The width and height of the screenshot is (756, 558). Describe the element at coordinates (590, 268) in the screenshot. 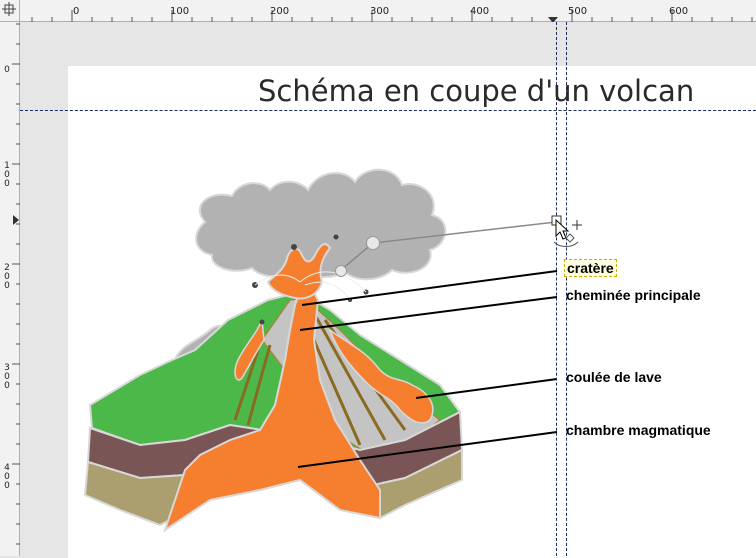

I see `label-cratere: cratère` at that location.